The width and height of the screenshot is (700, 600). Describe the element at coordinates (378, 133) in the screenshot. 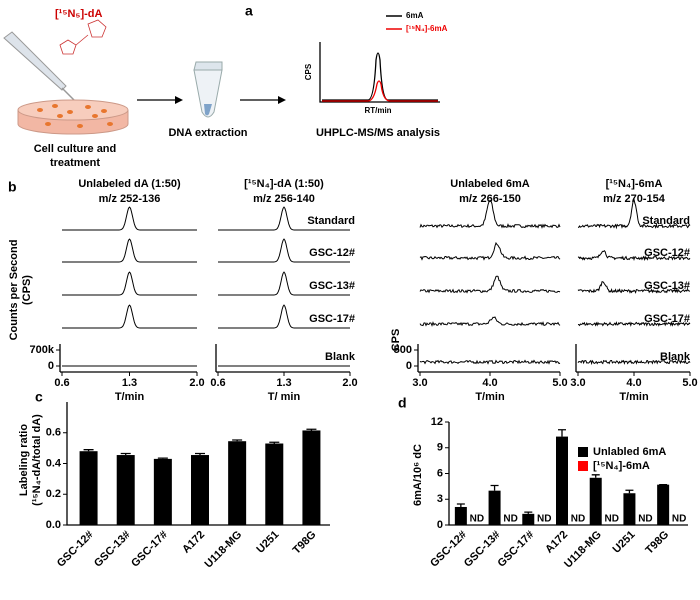

I see `step-label: UHPLC-MS/MS analysis` at that location.